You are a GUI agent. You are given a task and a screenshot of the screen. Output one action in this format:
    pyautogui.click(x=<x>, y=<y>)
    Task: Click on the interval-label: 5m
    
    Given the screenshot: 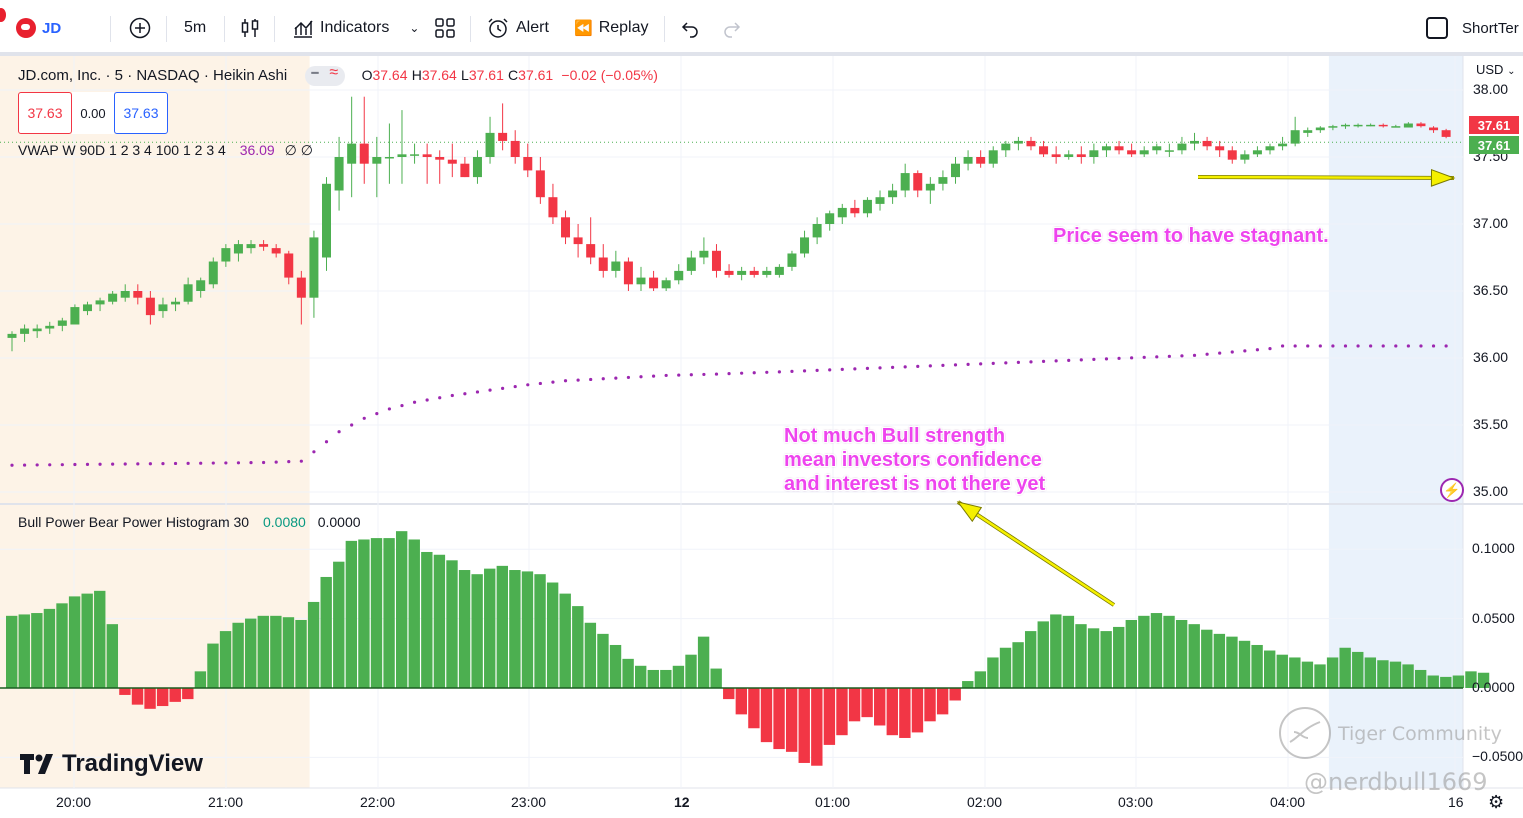 What is the action you would take?
    pyautogui.click(x=195, y=27)
    